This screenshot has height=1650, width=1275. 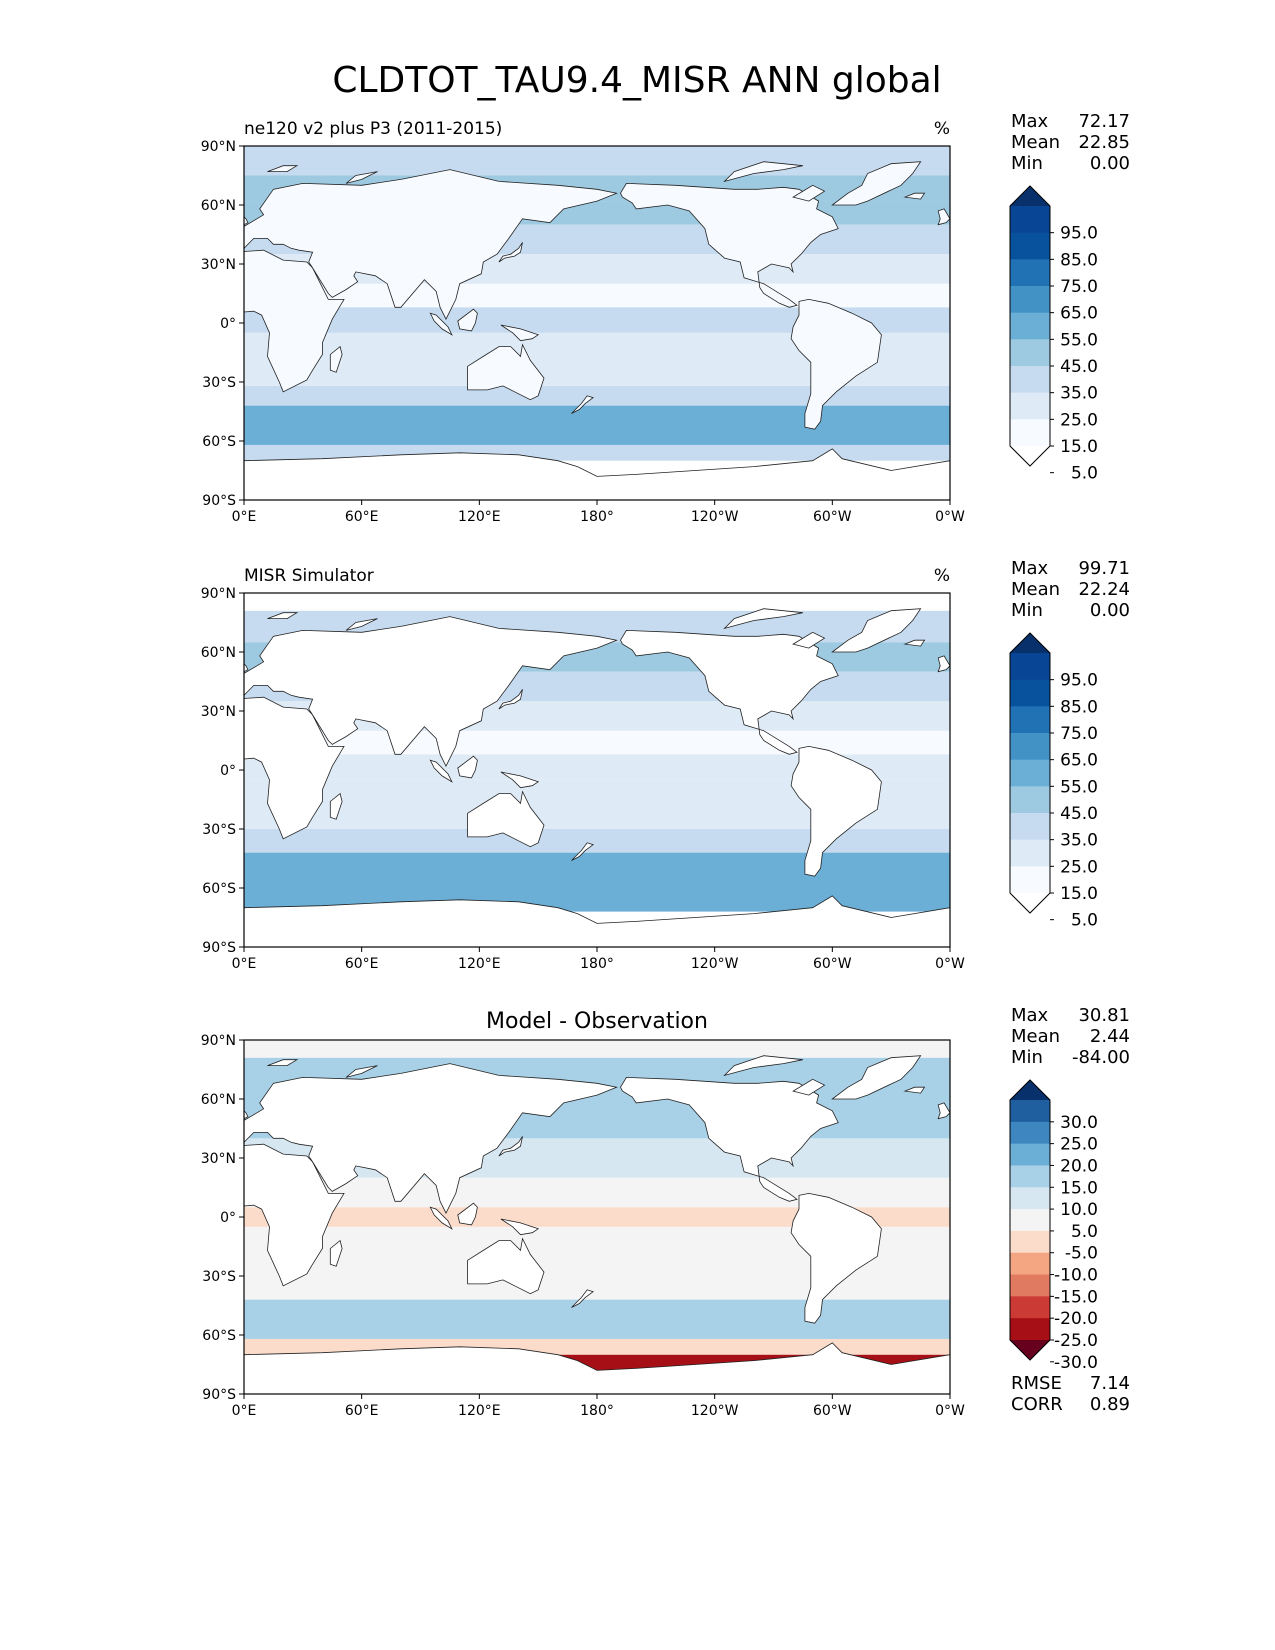 I want to click on y-tick-label: 30°S, so click(x=219, y=830).